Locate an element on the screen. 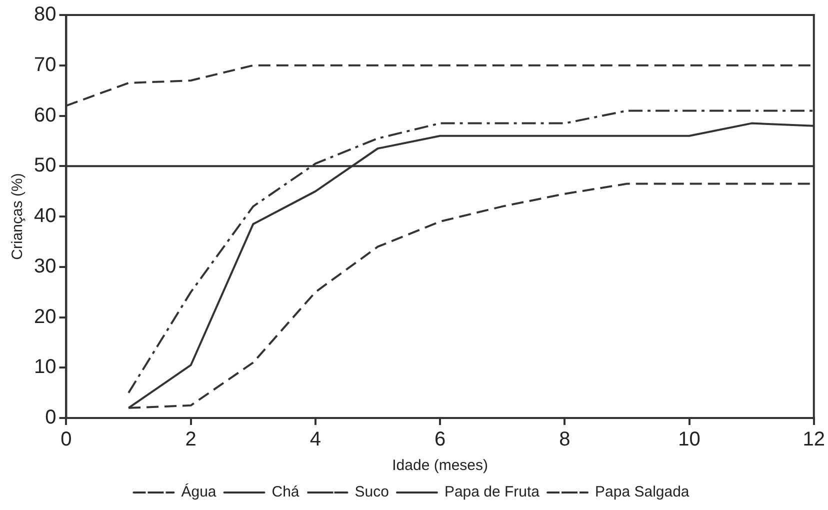 This screenshot has height=510, width=828. y-tick-label: 70 is located at coordinates (45, 65).